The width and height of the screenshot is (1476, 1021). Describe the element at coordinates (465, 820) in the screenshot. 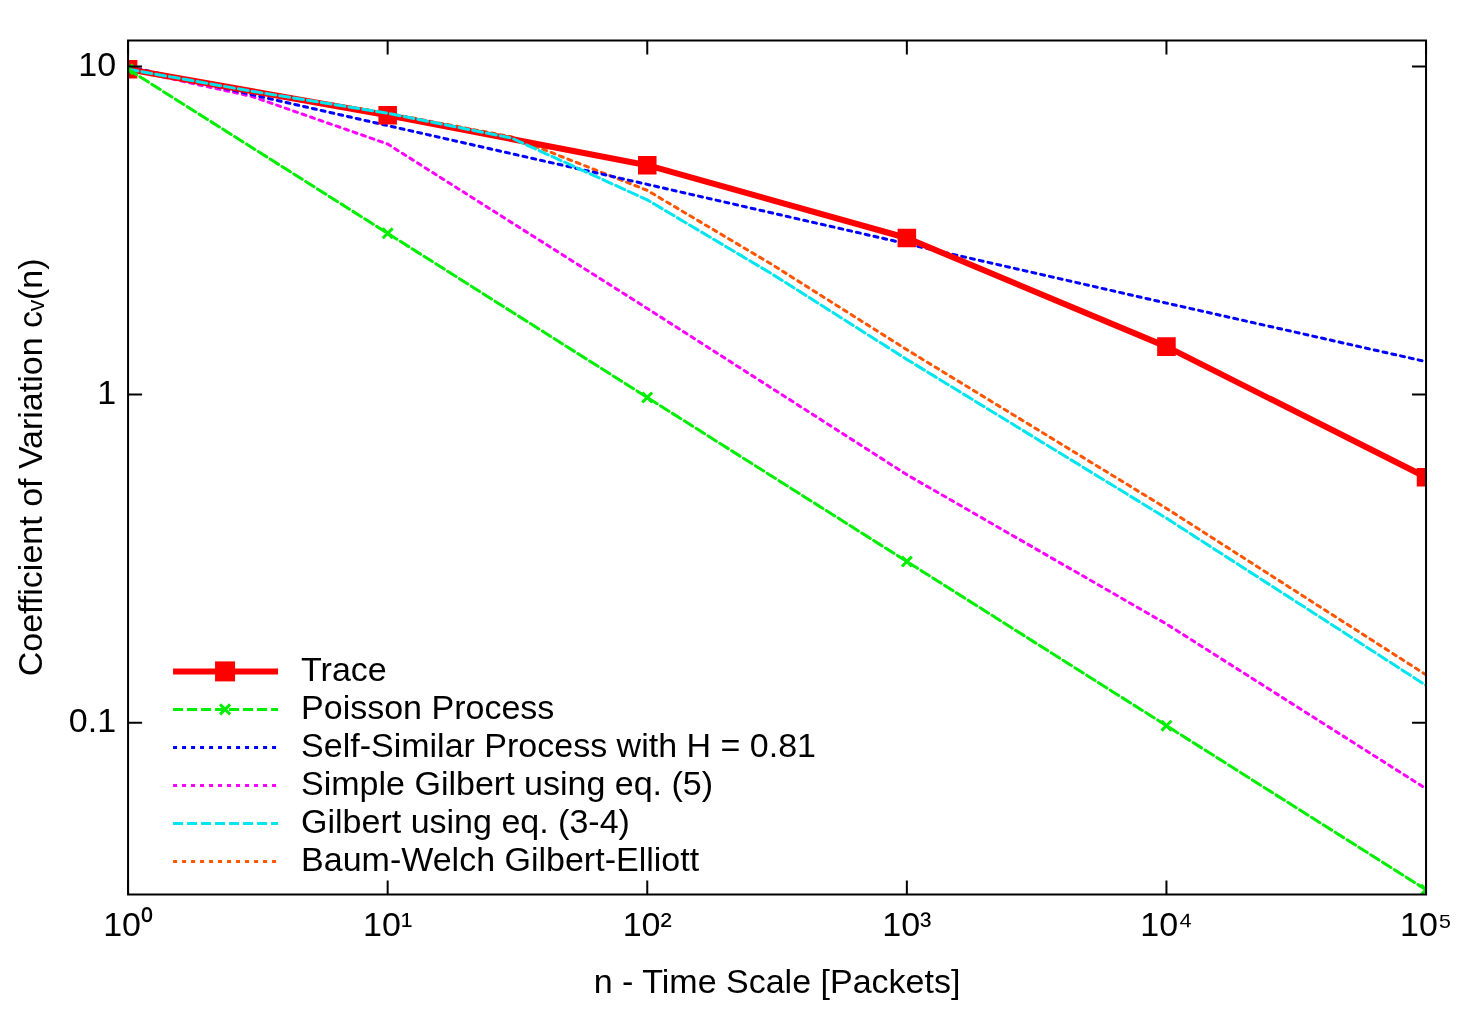

I see `legend-label: Gilbert using eq. (3-4)` at that location.